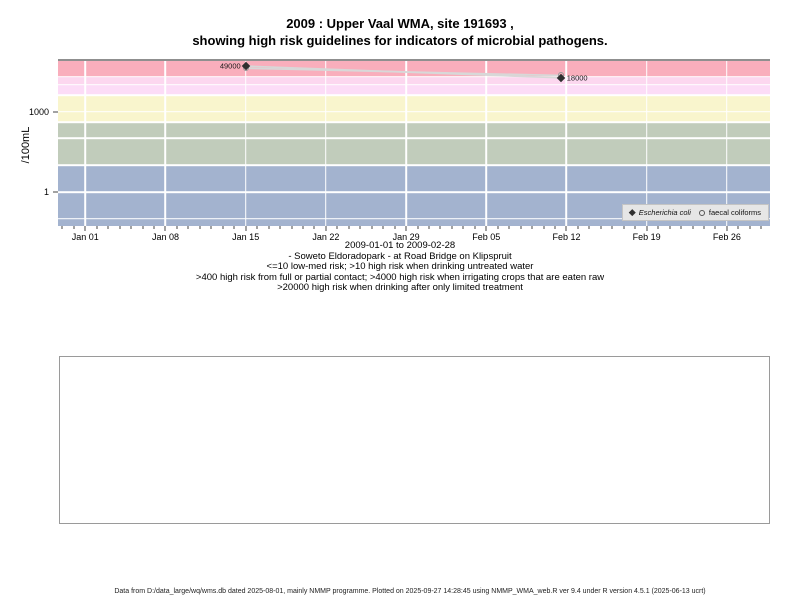 The image size is (800, 600). Describe the element at coordinates (403, 72) in the screenshot. I see `series-line` at that location.